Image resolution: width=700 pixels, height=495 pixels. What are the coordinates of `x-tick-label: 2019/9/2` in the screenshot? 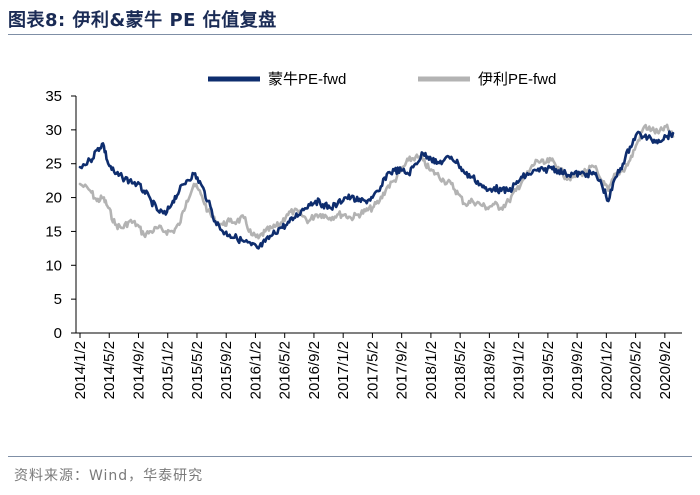 It's located at (577, 370).